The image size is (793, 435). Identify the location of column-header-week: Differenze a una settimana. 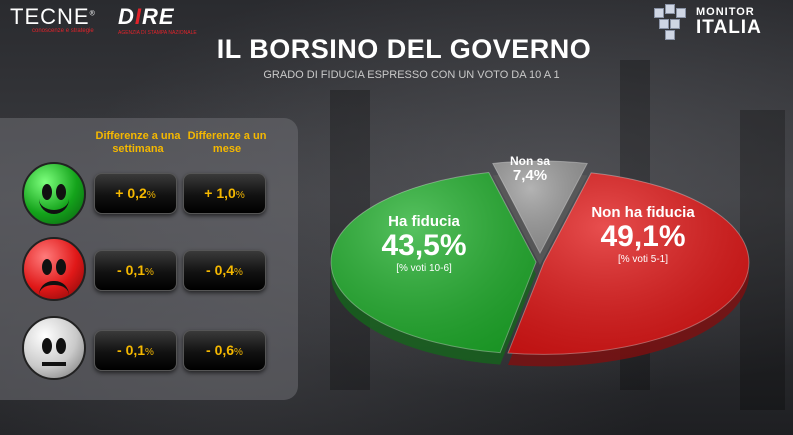
(138, 143).